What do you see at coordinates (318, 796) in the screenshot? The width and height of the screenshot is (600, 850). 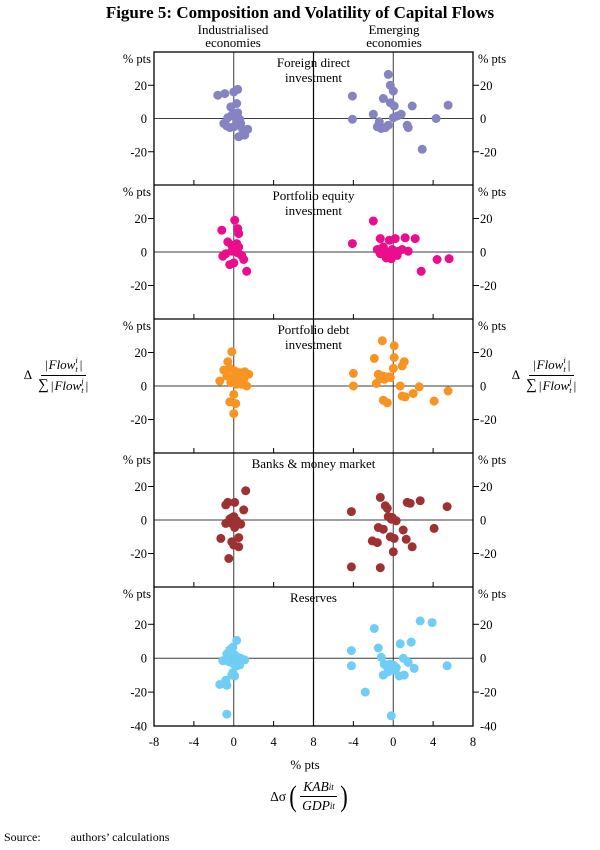 I see `kab-gdp-fraction: KAB it GDP it` at bounding box center [318, 796].